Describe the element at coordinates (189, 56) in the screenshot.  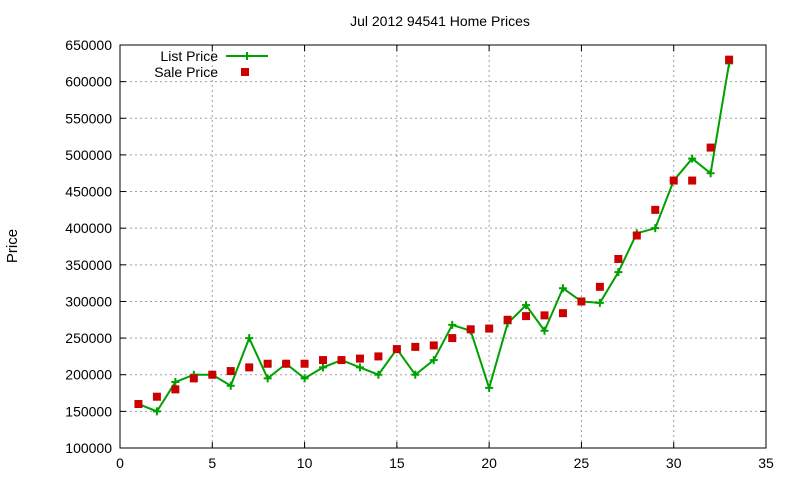
I see `legend-label: List Price` at that location.